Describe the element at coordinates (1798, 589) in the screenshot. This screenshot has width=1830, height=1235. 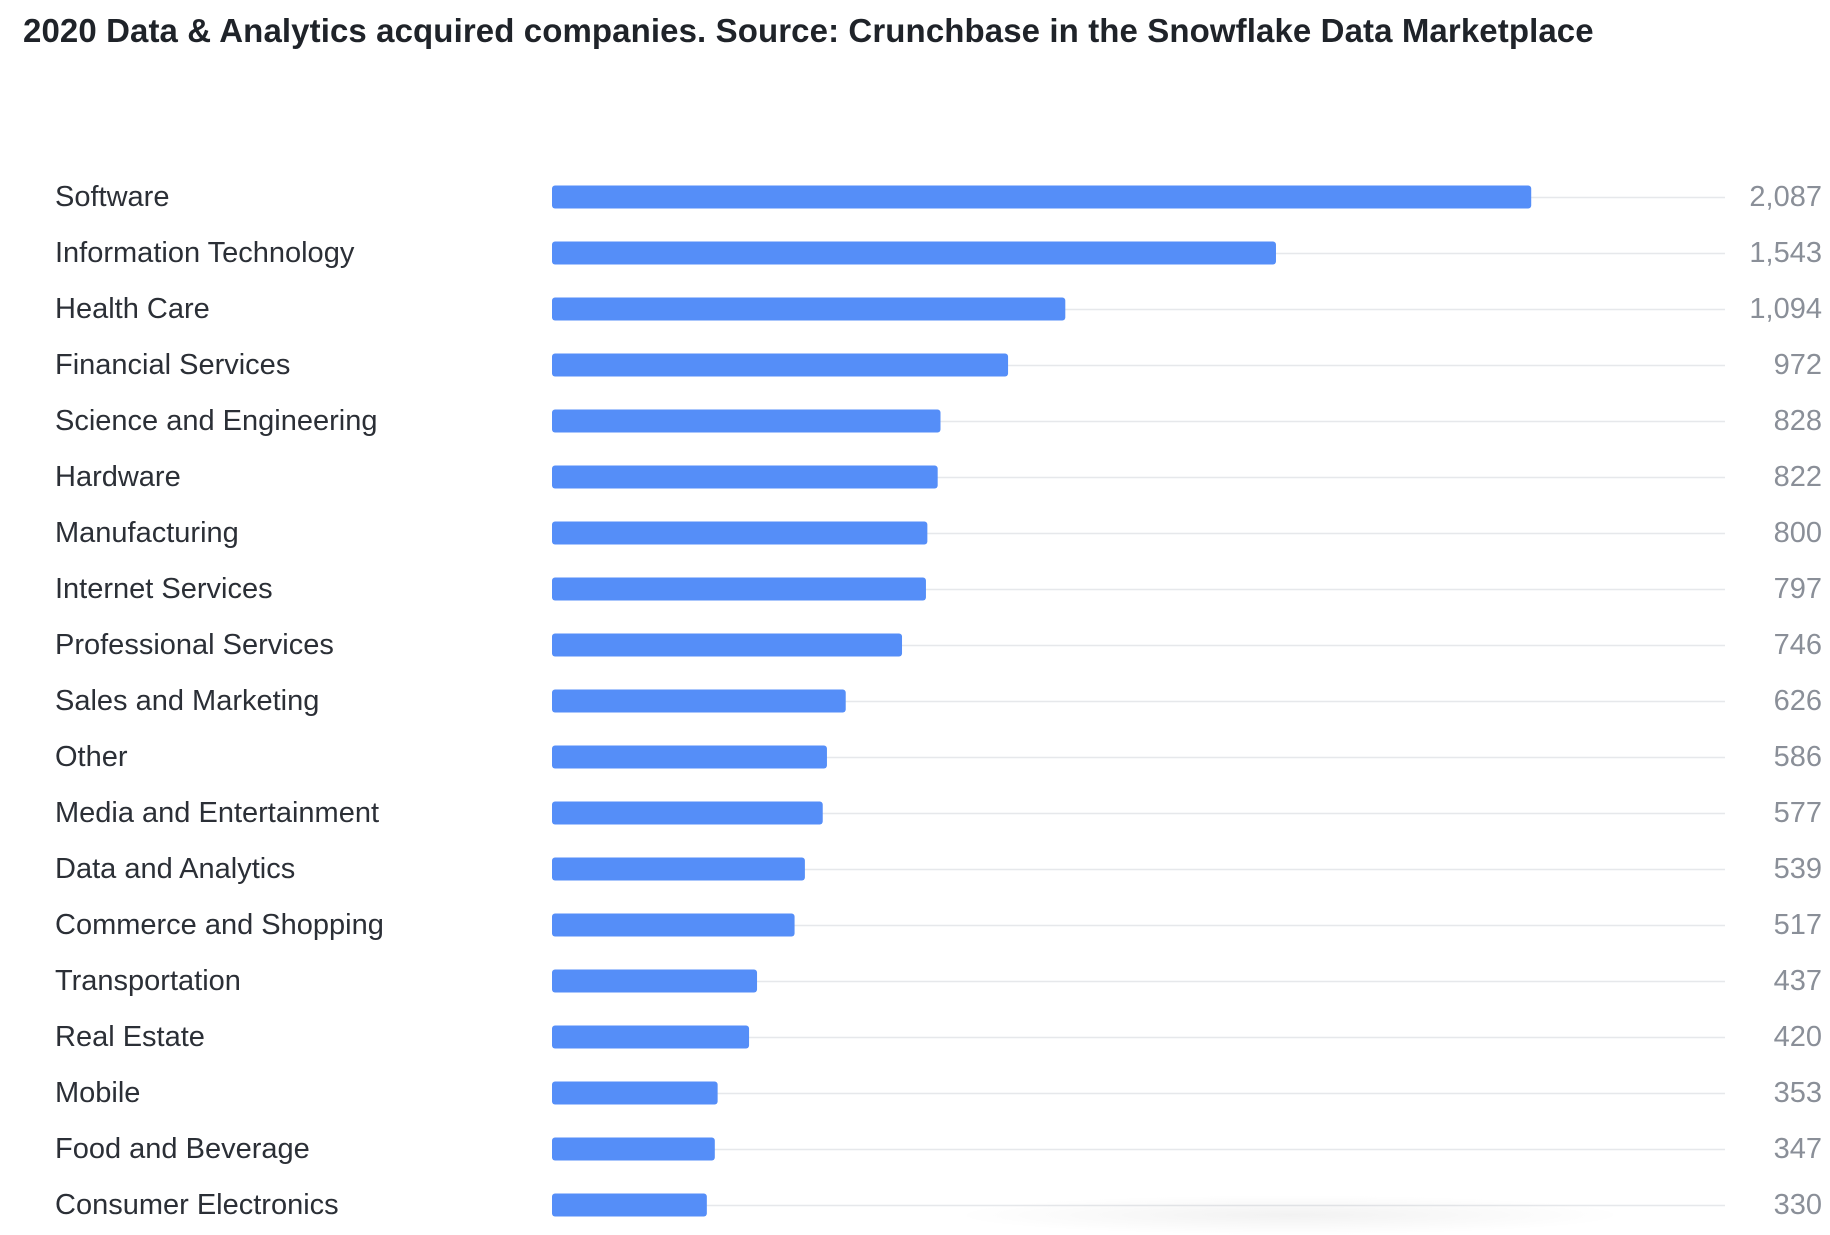
I see `value-label: 797` at that location.